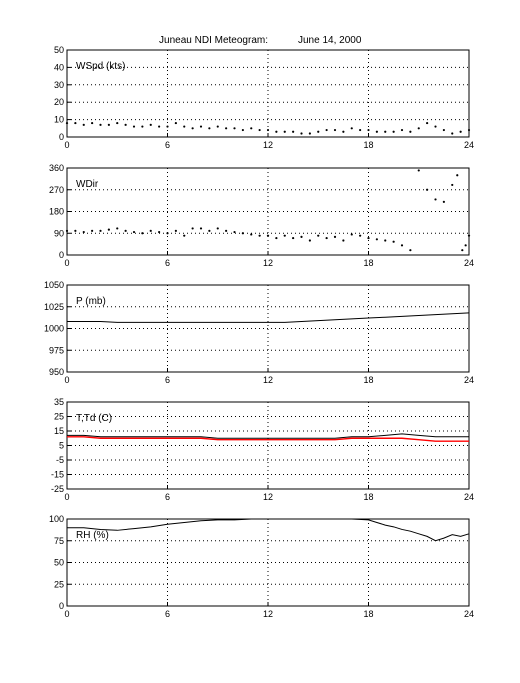 The height and width of the screenshot is (683, 520). Describe the element at coordinates (268, 497) in the screenshot. I see `temperature-x-tick-label: 12` at that location.